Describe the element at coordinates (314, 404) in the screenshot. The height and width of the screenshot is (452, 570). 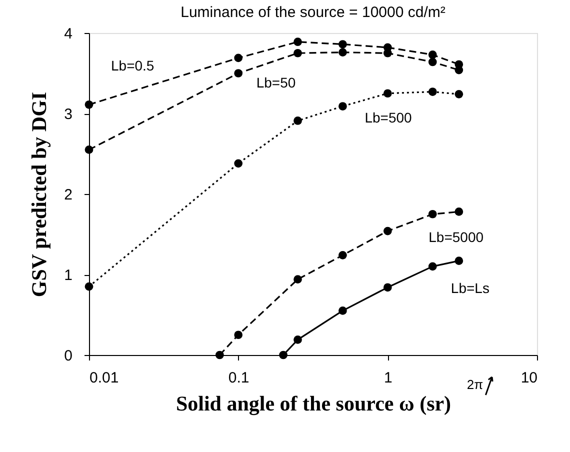
I see `x-axis-title: Solid angle of the source ω (sr)` at that location.